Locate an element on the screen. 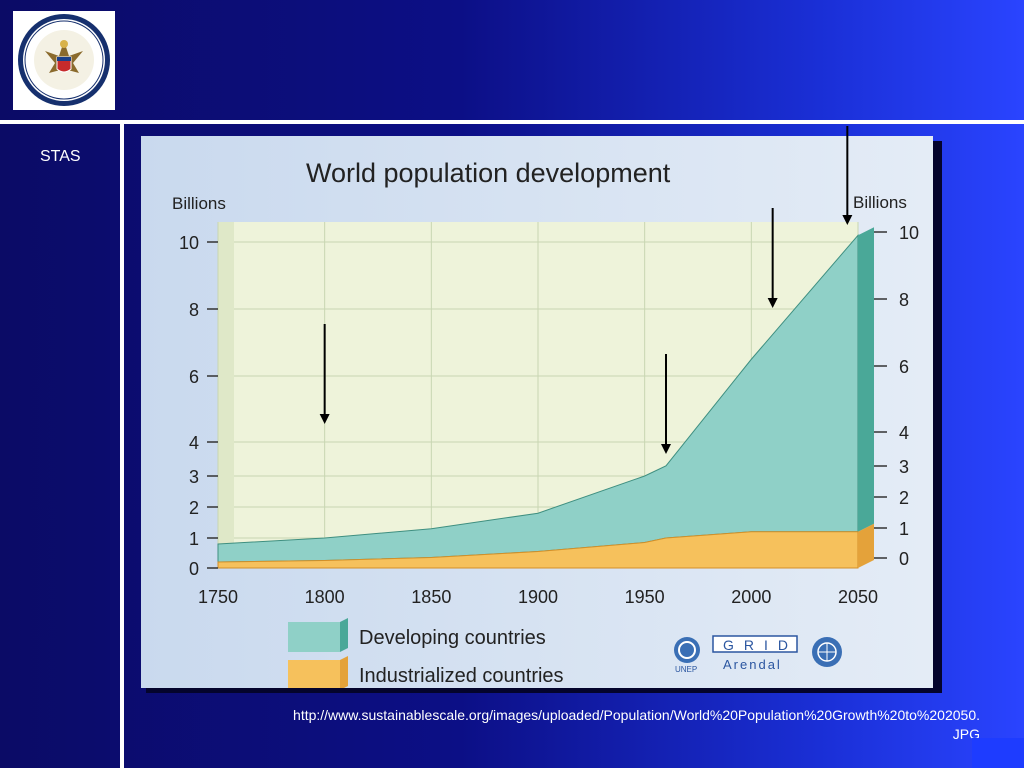  grid-arendal-logo is located at coordinates (755, 644).